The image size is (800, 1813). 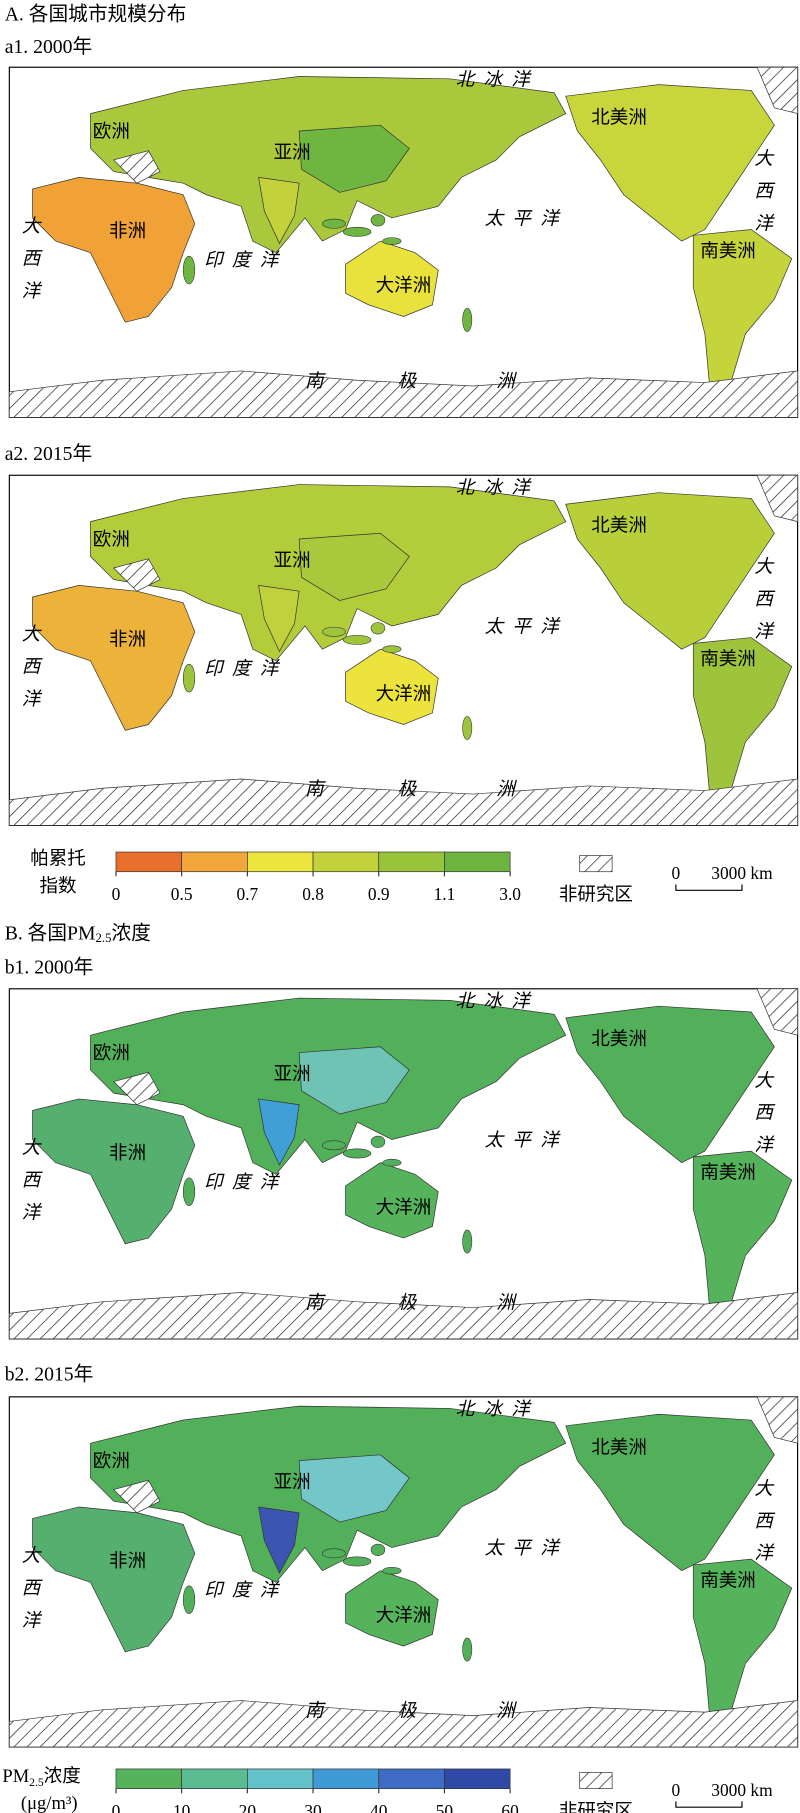 What do you see at coordinates (41, 1777) in the screenshot?
I see `legend-title: PM2.5浓度` at bounding box center [41, 1777].